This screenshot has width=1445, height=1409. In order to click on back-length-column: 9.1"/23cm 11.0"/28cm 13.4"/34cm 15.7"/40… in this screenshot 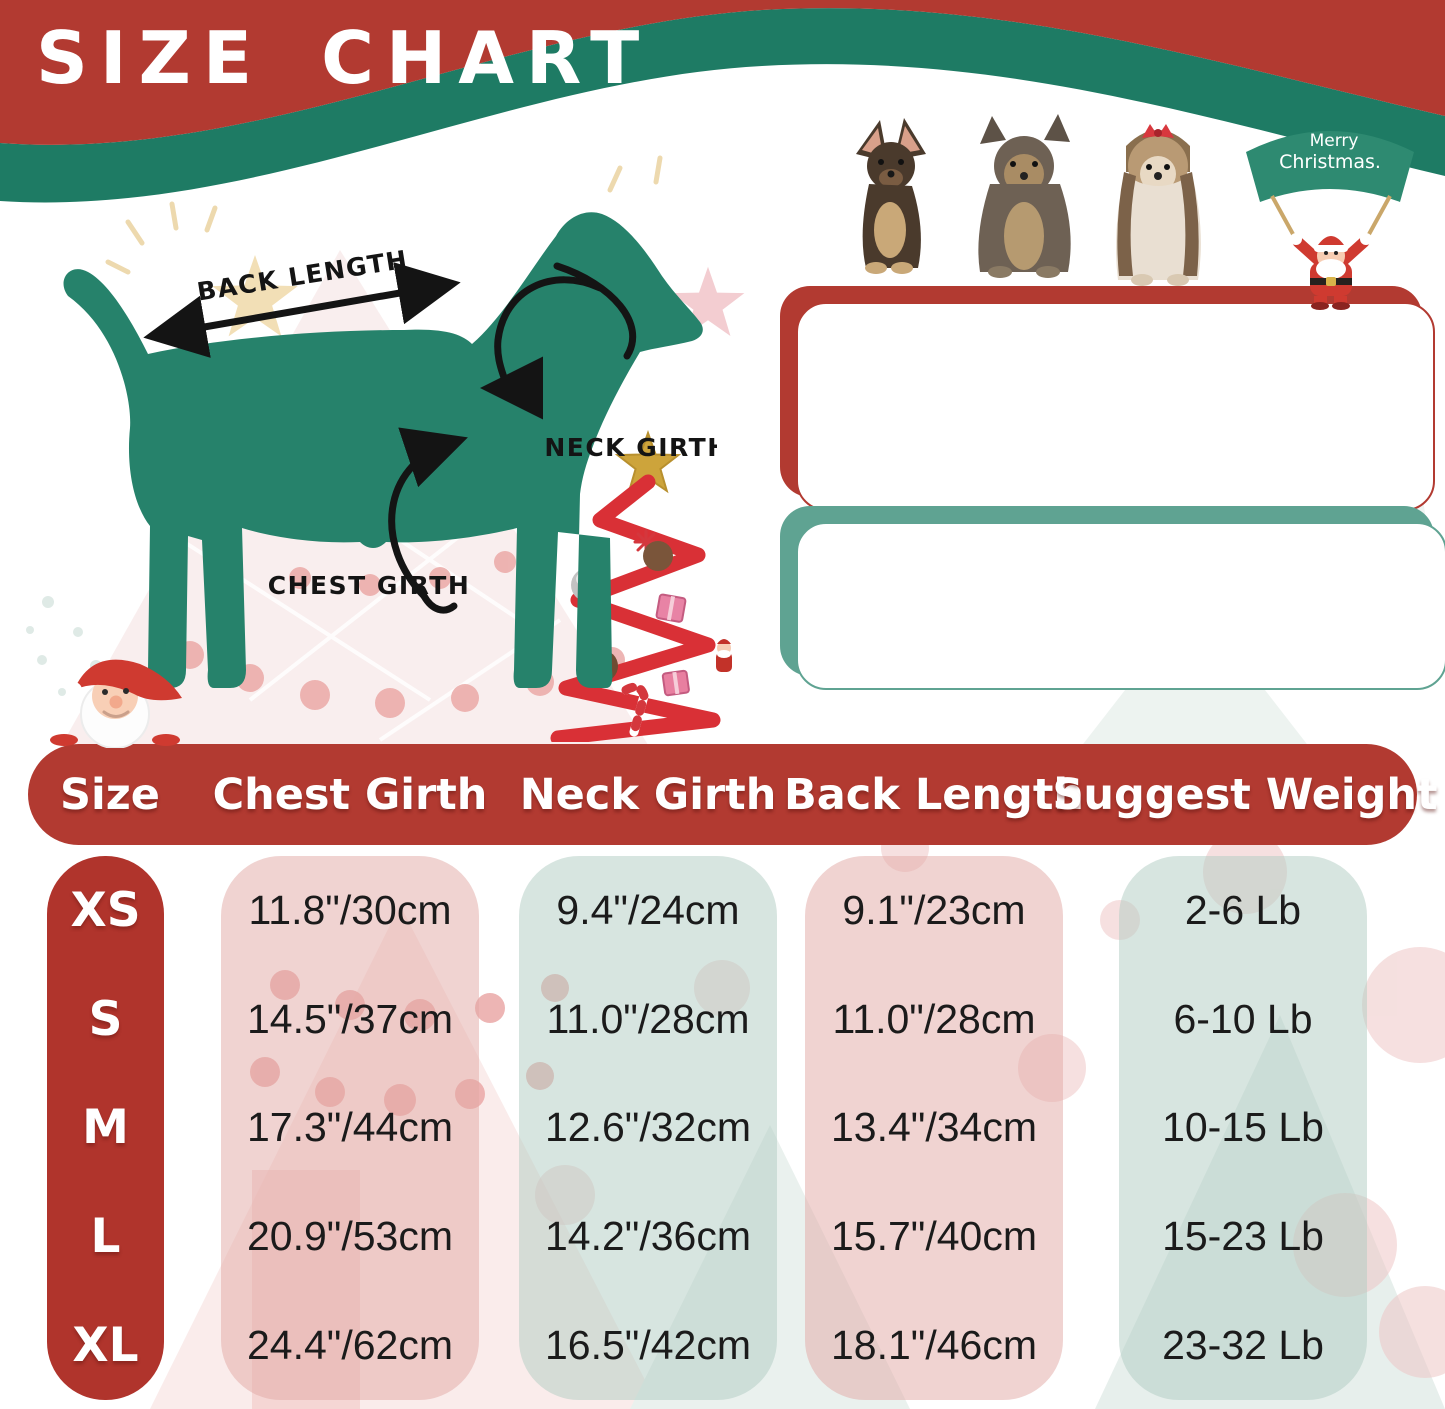, I will do `click(934, 1128)`.